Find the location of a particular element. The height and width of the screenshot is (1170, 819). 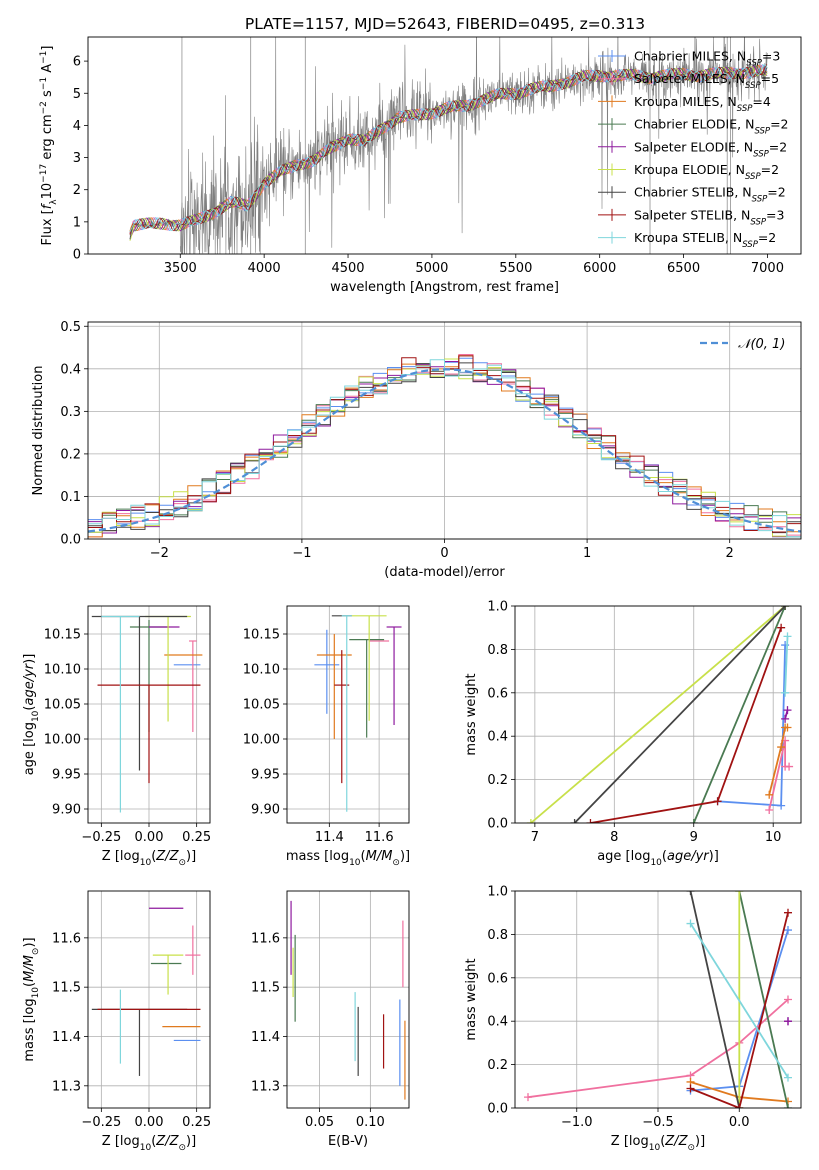

legend-label: Salpeter ELODIE, NSSP=2 is located at coordinates (710, 149).